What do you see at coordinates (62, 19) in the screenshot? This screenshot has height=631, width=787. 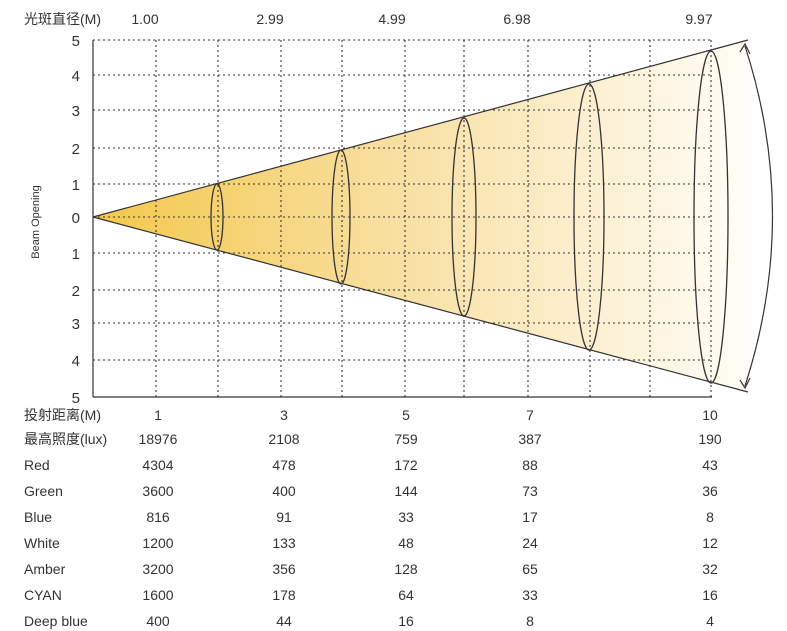 I see `top-axis-label: 光斑直径(M)` at bounding box center [62, 19].